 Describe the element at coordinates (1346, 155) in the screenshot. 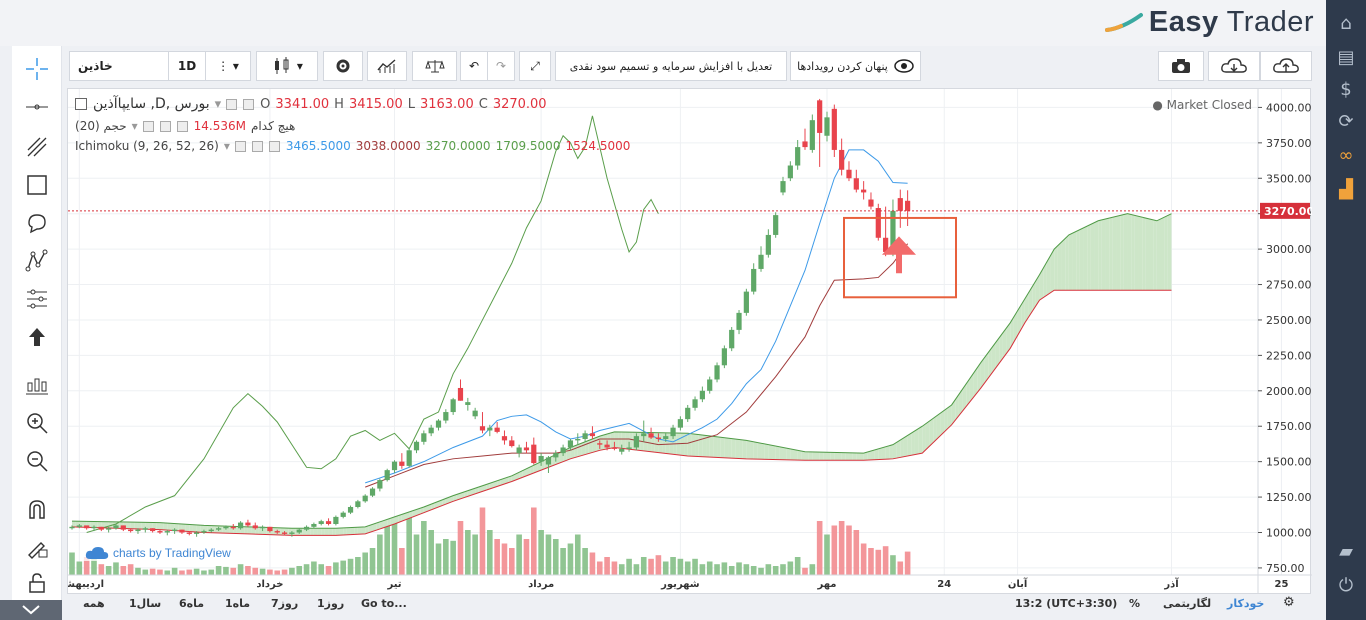

I see `binoculars-icon: ∞` at that location.